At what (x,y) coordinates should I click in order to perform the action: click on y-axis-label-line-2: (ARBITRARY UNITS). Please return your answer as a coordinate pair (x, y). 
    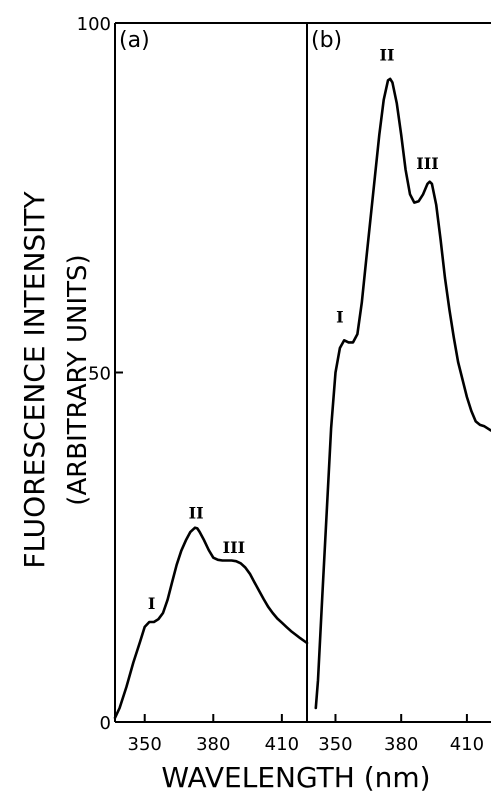
    Looking at the image, I should click on (78, 379).